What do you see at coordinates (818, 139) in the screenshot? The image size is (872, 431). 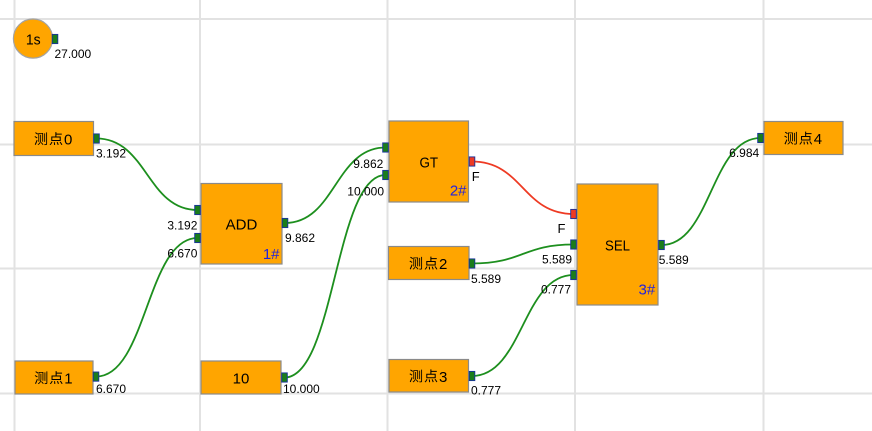 I see `svg-text: 4` at bounding box center [818, 139].